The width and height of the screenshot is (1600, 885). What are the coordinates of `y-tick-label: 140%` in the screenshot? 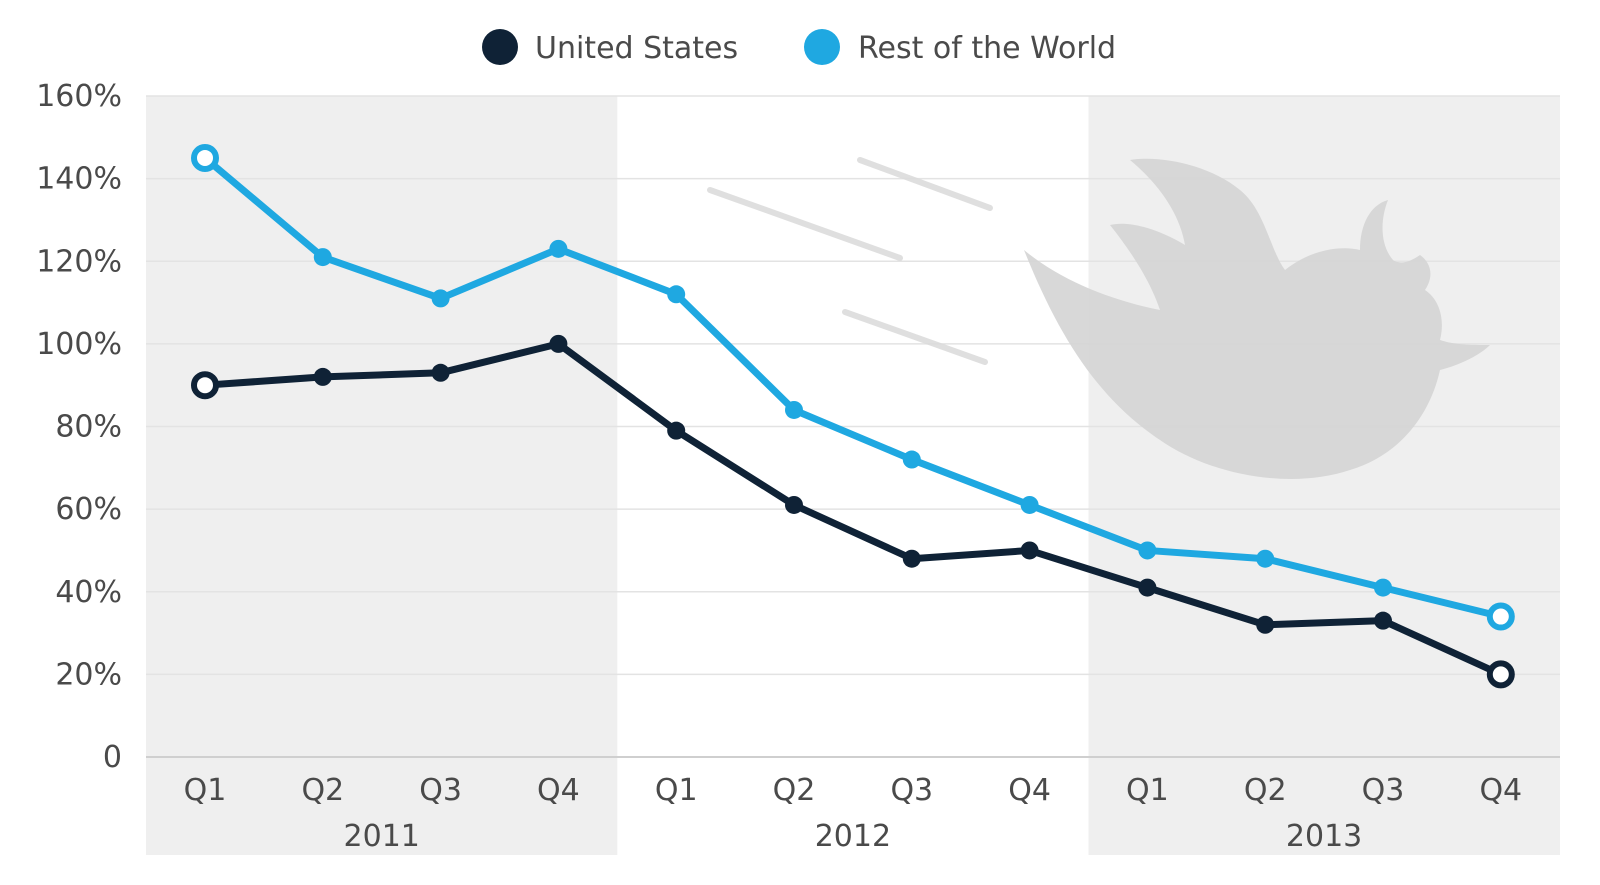 It's located at (79, 179).